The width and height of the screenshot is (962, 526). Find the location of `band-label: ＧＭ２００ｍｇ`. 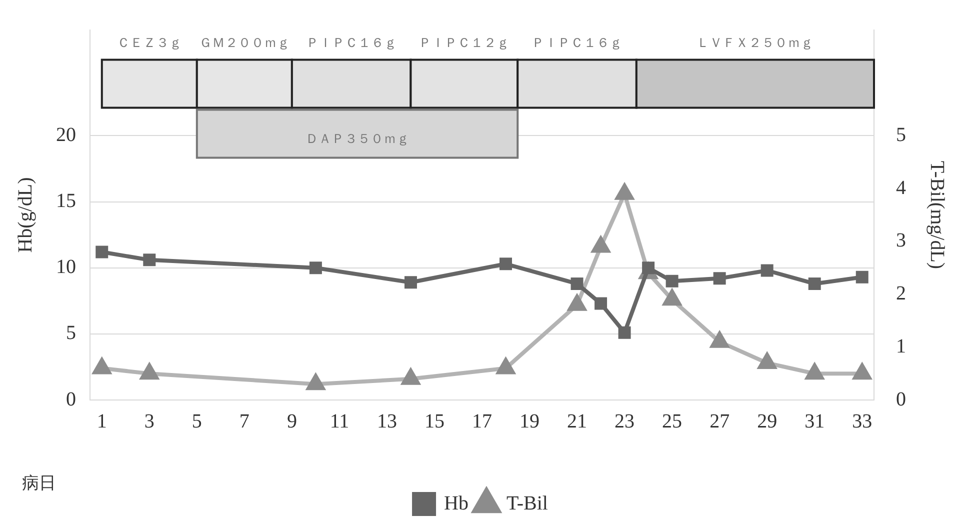

band-label: ＧＭ２００ｍｇ is located at coordinates (244, 44).